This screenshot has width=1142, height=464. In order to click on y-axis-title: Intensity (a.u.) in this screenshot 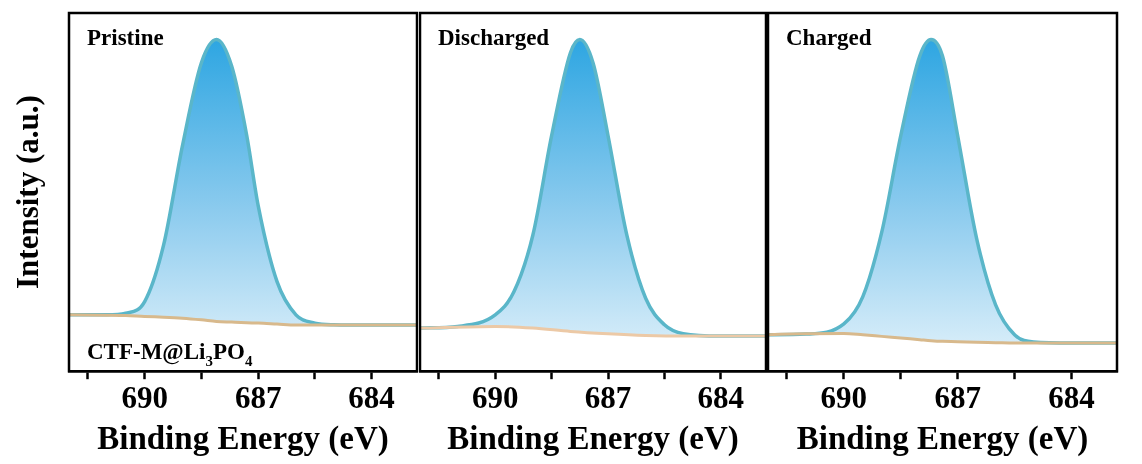, I will do `click(28, 192)`.